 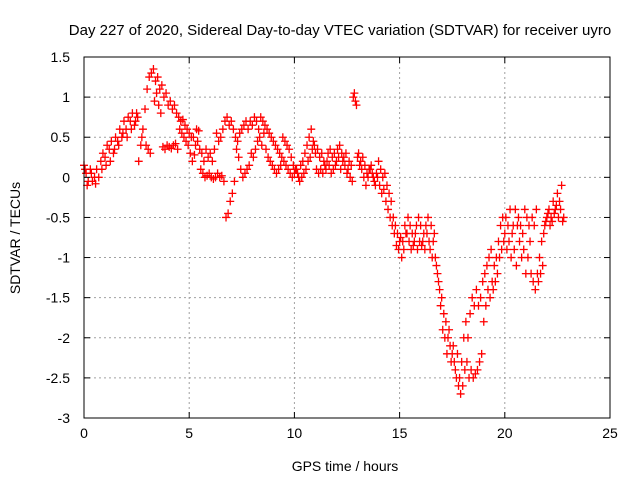 What do you see at coordinates (61, 137) in the screenshot?
I see `y-tick-label: 0.5` at bounding box center [61, 137].